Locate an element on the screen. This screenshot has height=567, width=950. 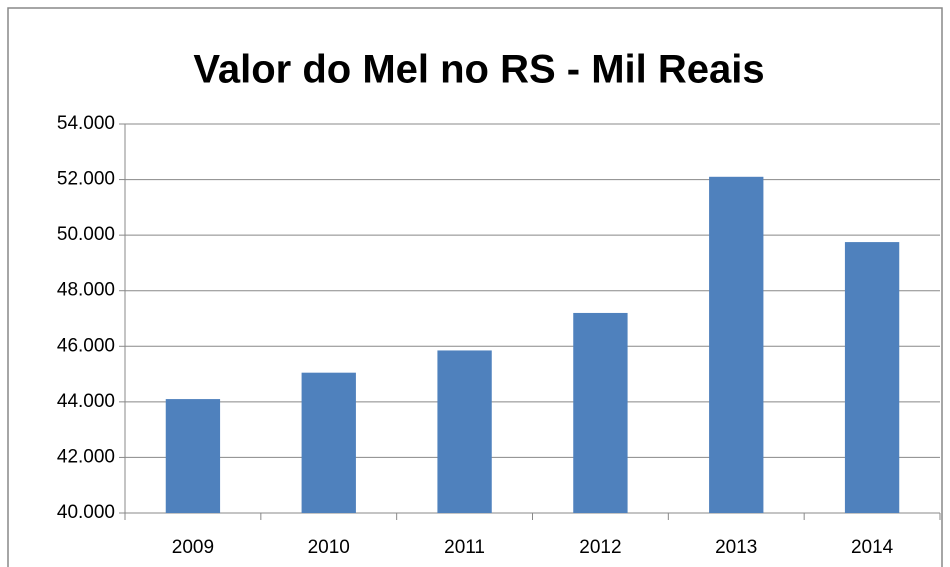
x-tick-label: 2014 is located at coordinates (872, 547).